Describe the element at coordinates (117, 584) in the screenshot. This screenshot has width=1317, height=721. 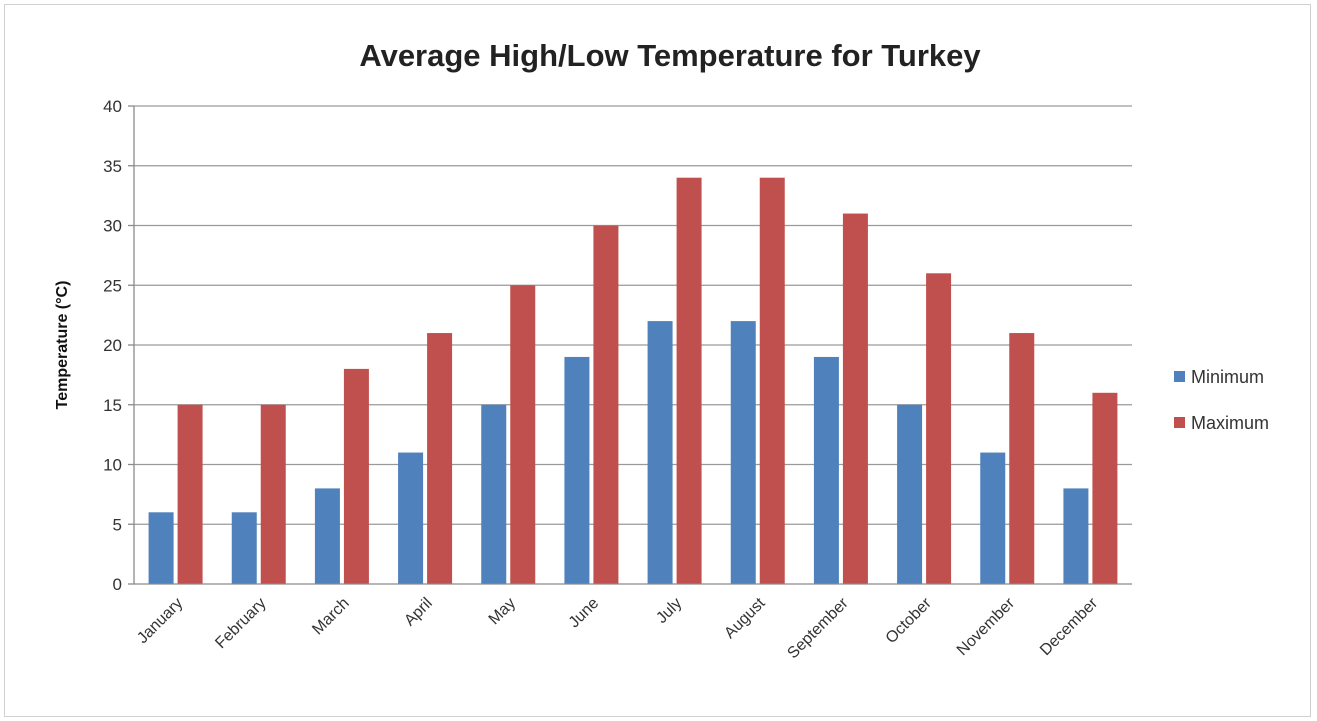
I see `y-tick-label: 0` at that location.